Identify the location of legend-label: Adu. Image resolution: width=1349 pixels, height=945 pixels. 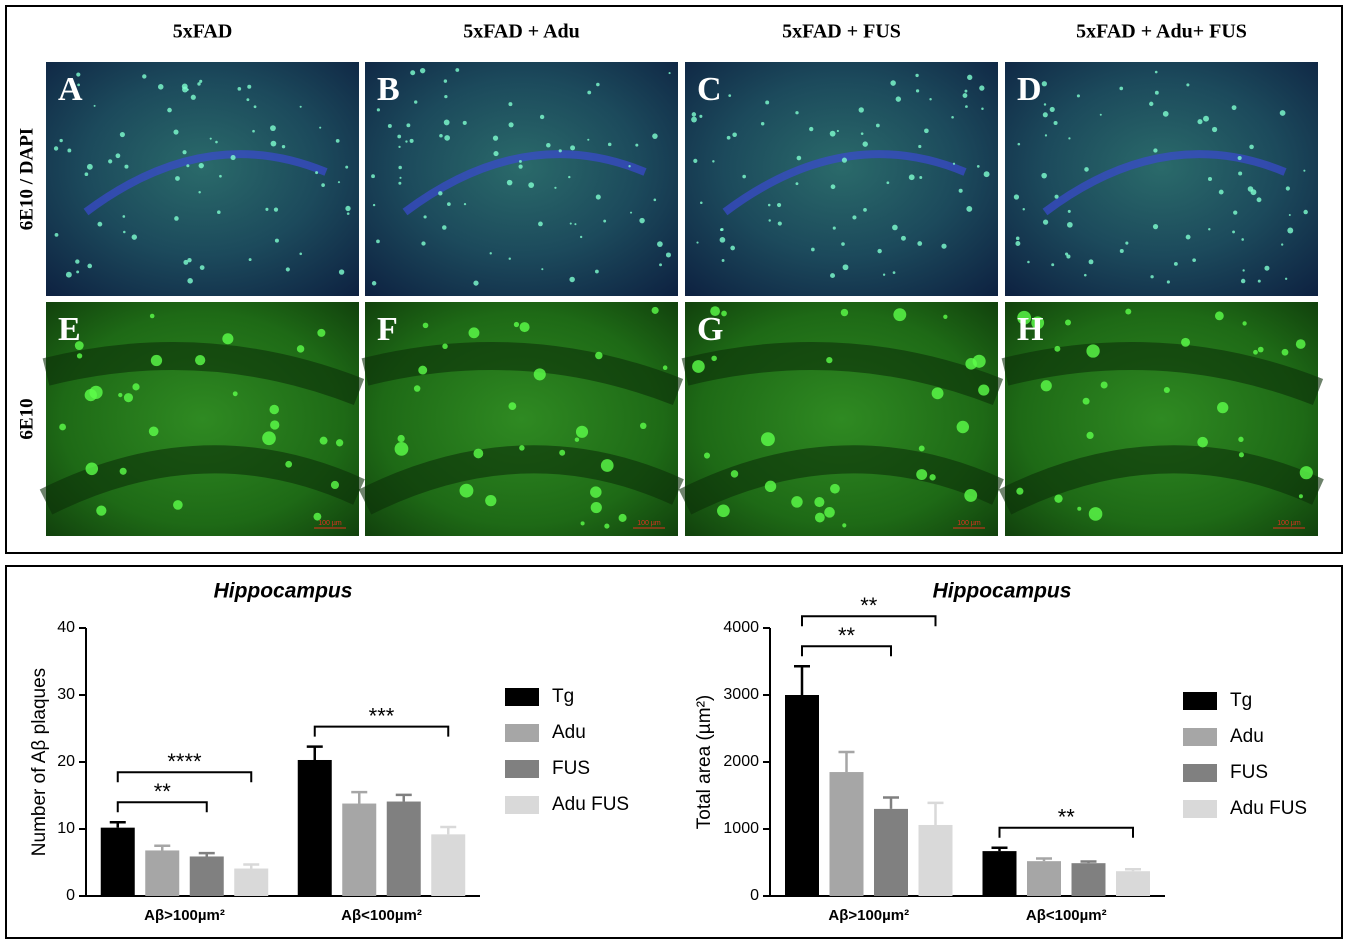
(1247, 736).